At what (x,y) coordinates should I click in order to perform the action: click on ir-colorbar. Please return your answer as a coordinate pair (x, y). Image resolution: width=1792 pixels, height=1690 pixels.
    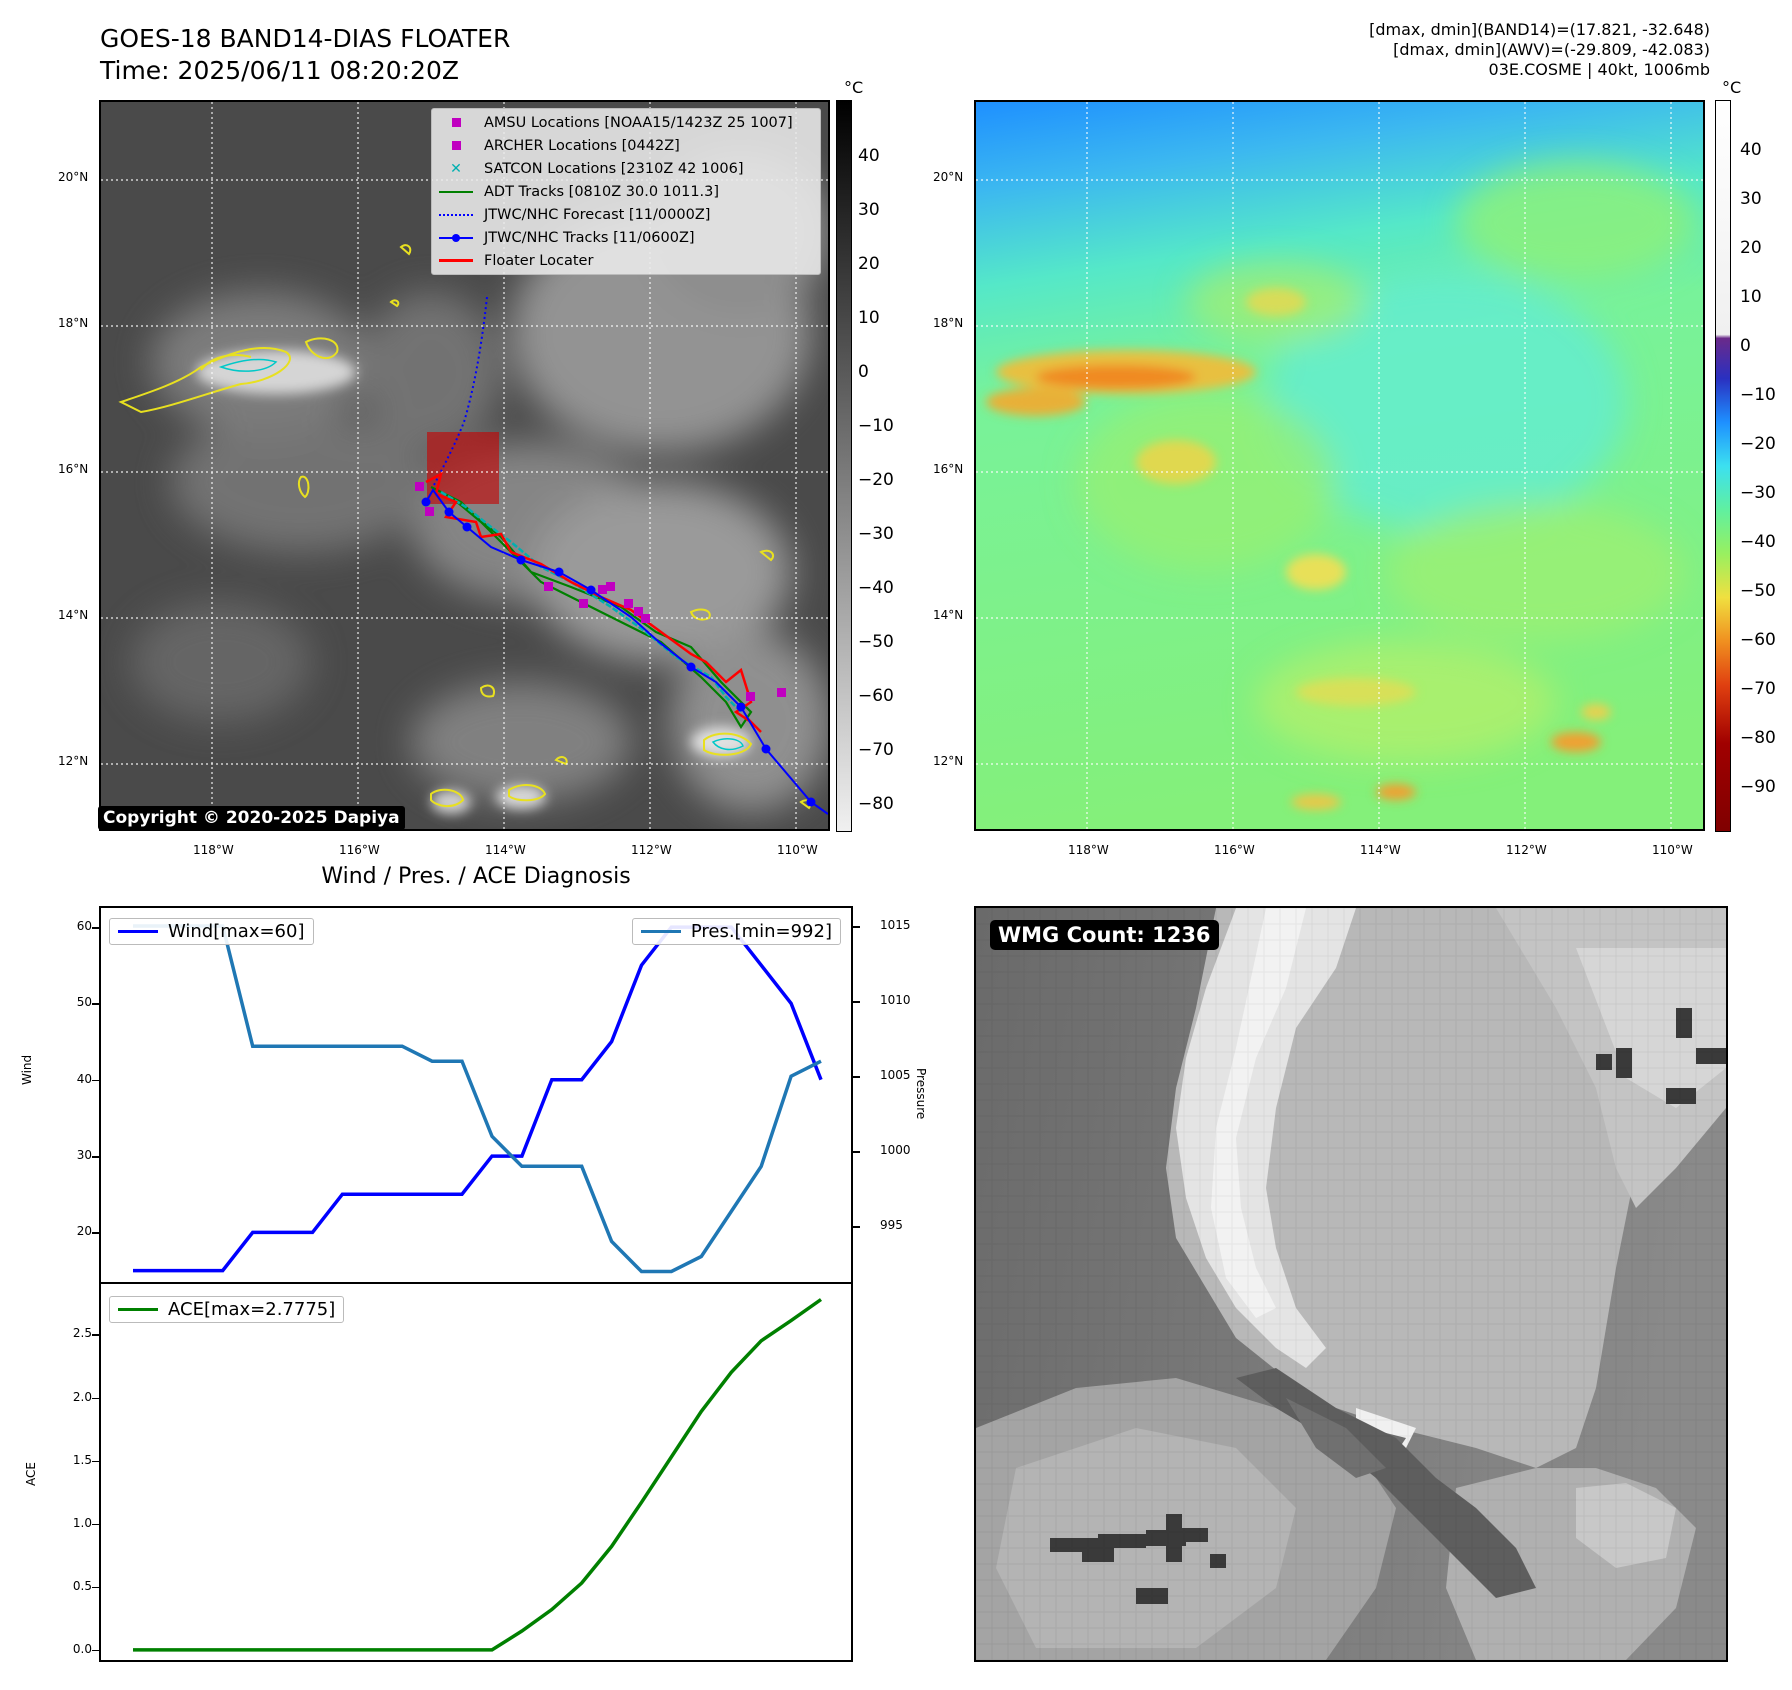
    Looking at the image, I should click on (844, 466).